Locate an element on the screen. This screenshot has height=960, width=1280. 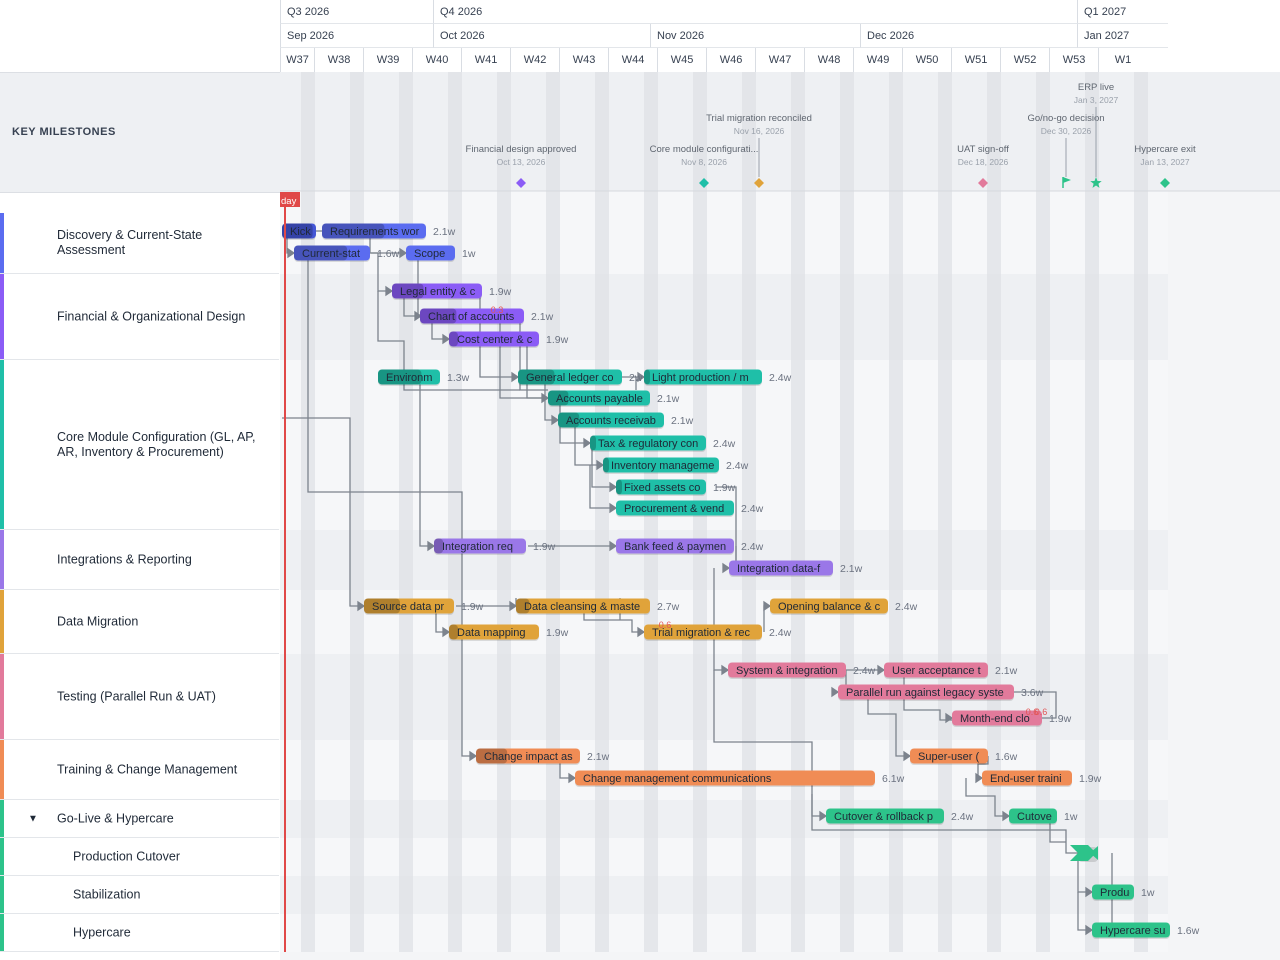
milestone-date: Jan 3, 2027 is located at coordinates (1096, 100).